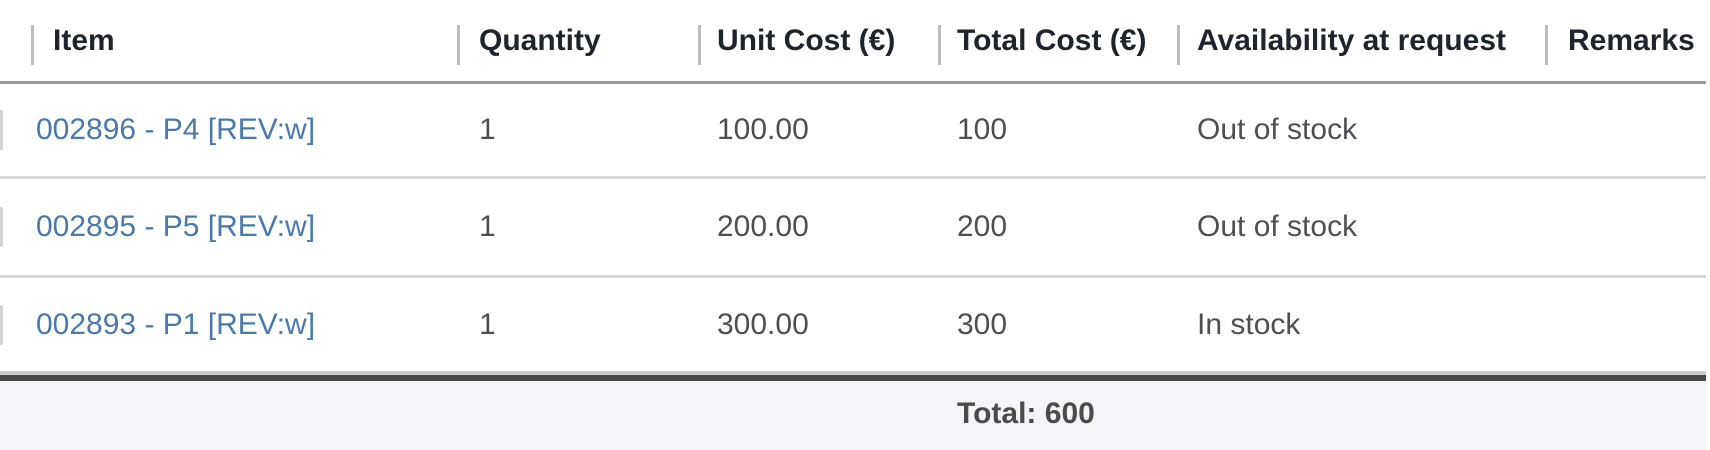 The image size is (1710, 450). Describe the element at coordinates (176, 226) in the screenshot. I see `item-link: 002895 - P5 [REV:w]` at that location.